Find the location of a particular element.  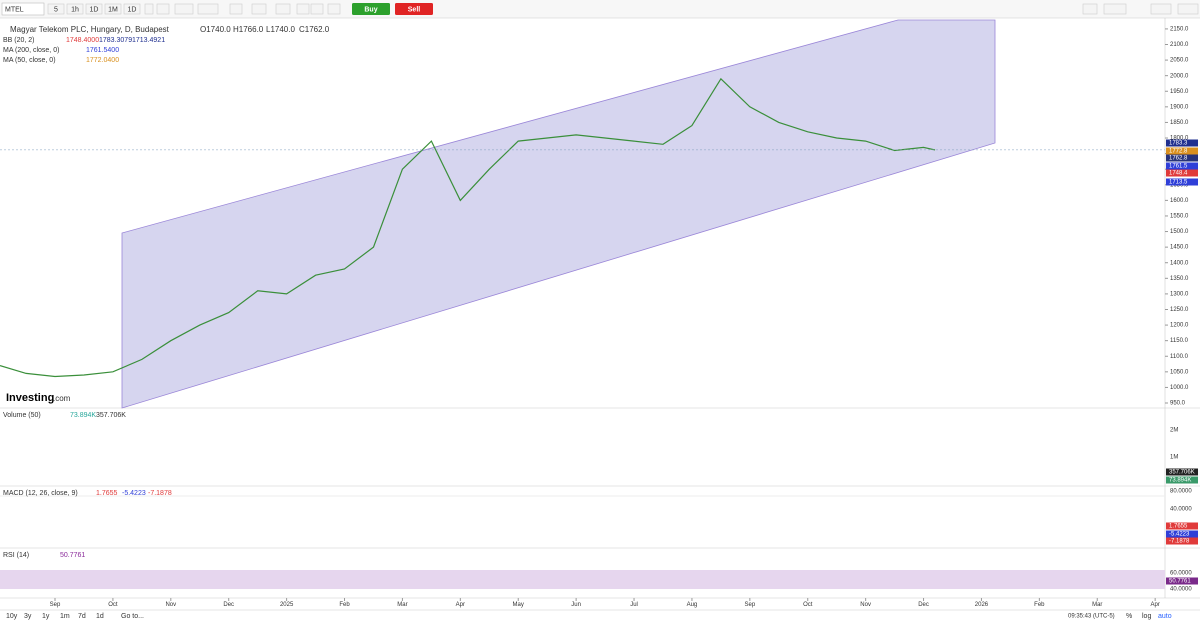

pane-badge-label: 50.7761 is located at coordinates (1180, 582).